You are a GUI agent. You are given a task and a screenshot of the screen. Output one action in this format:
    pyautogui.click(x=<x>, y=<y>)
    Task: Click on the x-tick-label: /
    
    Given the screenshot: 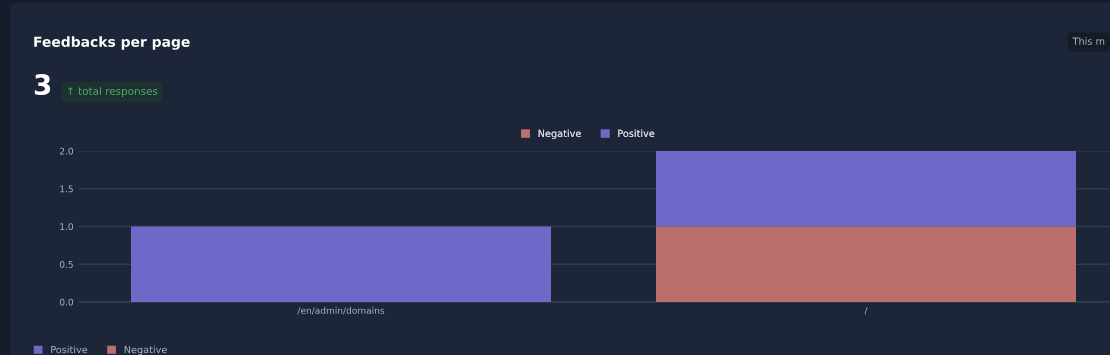 What is the action you would take?
    pyautogui.click(x=866, y=311)
    